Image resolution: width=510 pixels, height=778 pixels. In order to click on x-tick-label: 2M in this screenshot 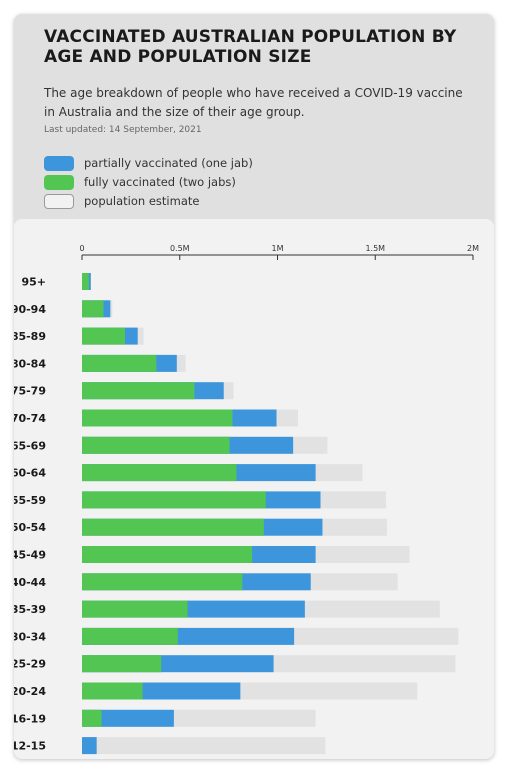, I will do `click(473, 248)`.